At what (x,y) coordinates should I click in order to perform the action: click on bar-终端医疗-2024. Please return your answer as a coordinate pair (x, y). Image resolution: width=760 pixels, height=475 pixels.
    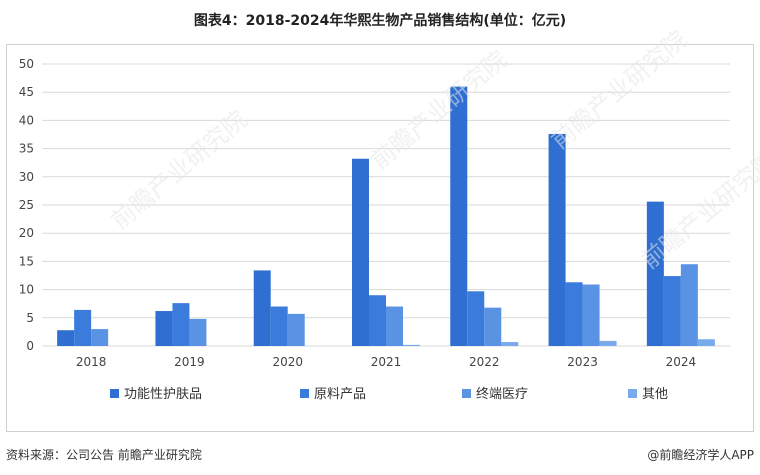
    Looking at the image, I should click on (689, 305).